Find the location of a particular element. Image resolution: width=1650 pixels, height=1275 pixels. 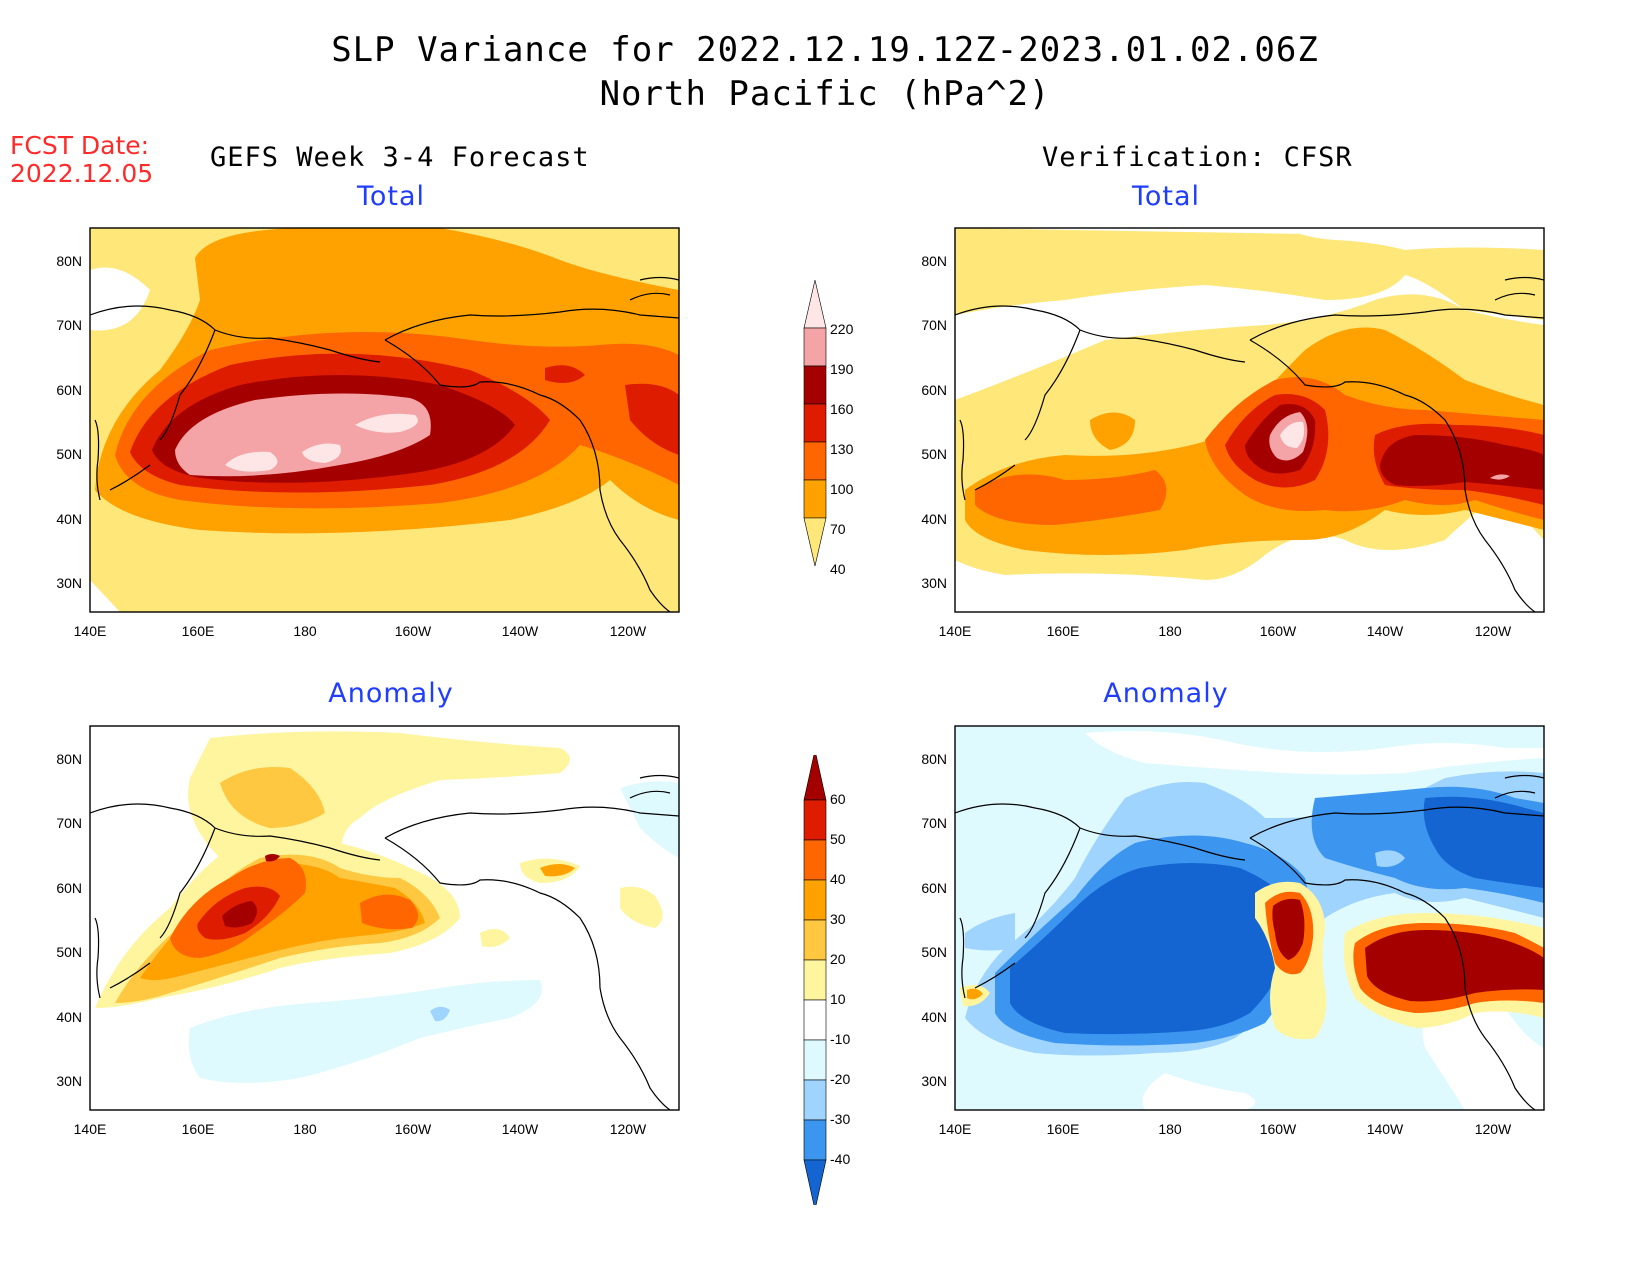

lon-ticks-forecast-anomaly: 140E 160E 180 160W 140W 120W is located at coordinates (360, 1129).